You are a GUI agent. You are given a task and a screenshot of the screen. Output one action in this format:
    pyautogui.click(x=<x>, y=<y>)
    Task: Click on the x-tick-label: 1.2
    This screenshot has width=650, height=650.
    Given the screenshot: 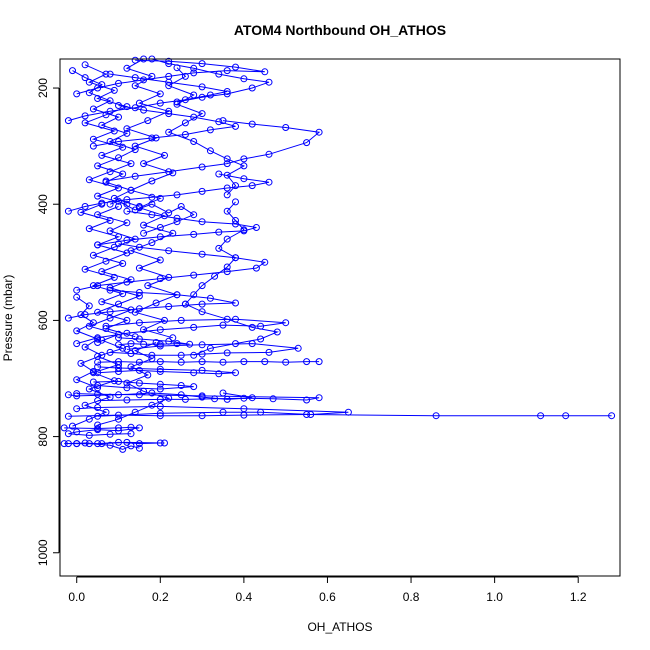 What is the action you would take?
    pyautogui.click(x=578, y=597)
    